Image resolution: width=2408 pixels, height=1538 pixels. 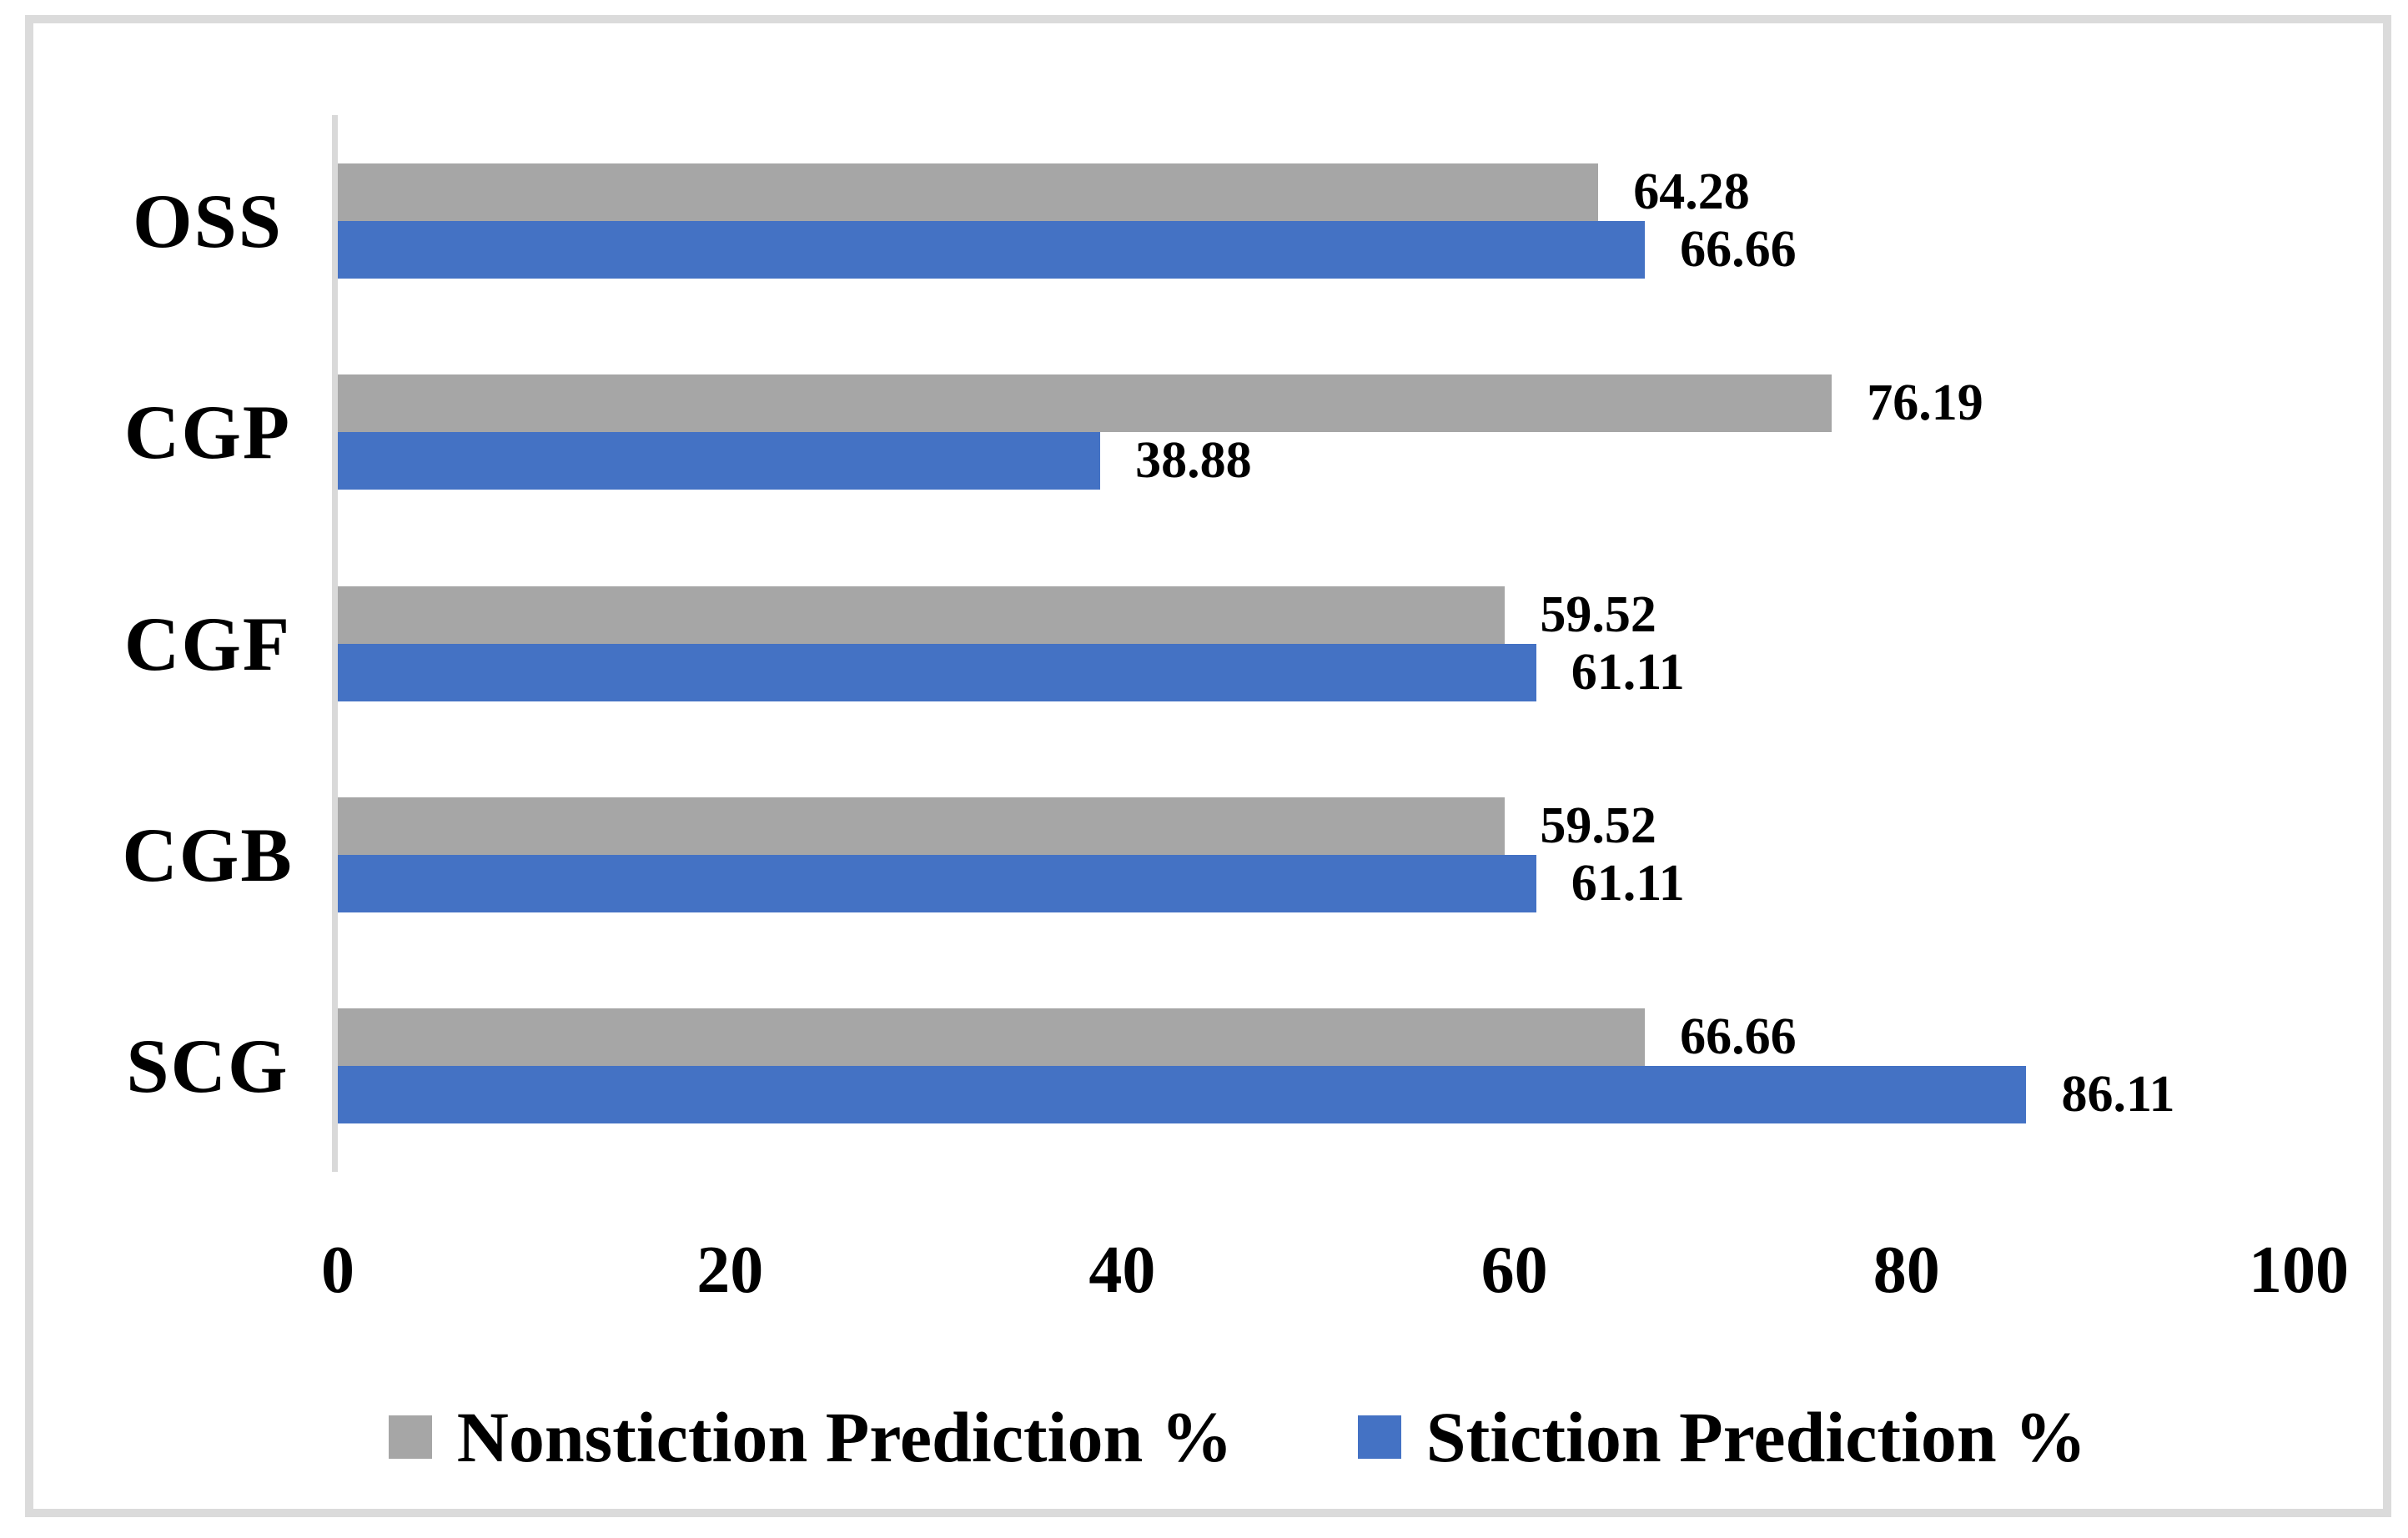 I want to click on category-group-cgp: CGP 76.19 38.88, so click(x=1191, y=431).